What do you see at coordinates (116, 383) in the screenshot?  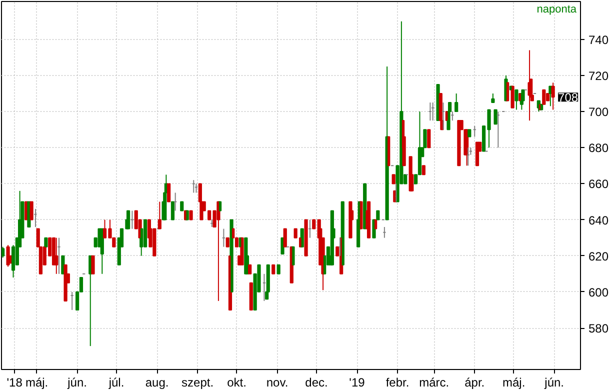 I see `x-tick-label: júl.` at bounding box center [116, 383].